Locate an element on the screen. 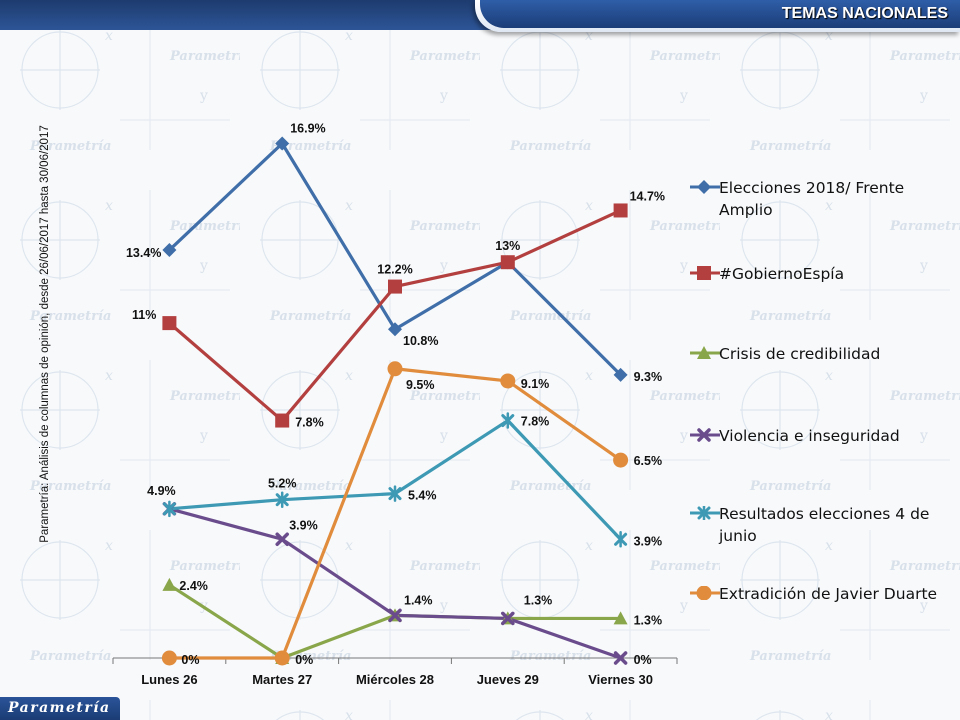 The image size is (960, 720). legend-label: Resultados elecciones 4 de junio is located at coordinates (824, 525).